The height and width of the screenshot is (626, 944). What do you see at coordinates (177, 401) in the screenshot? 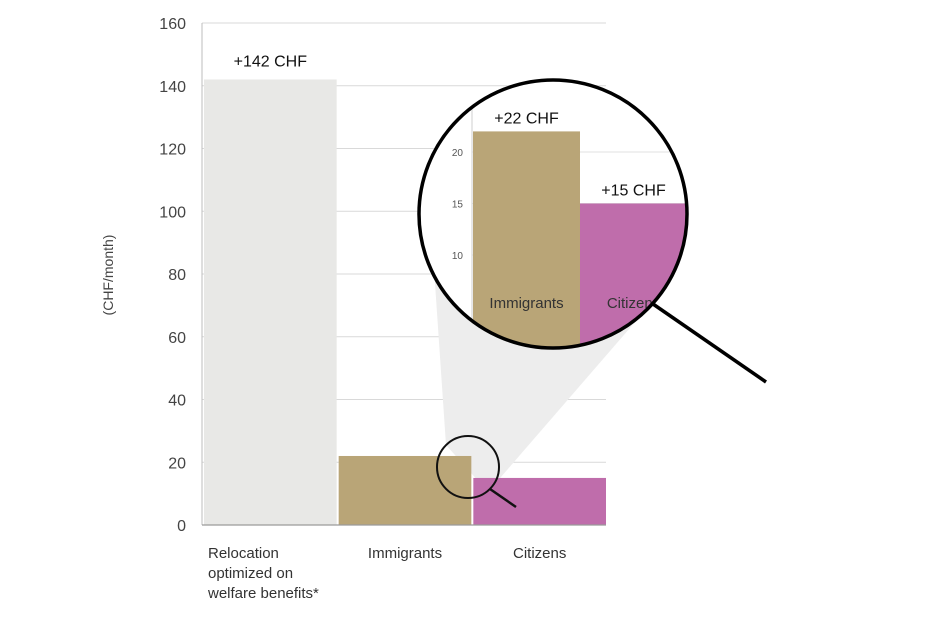
I see `y-tick-label: 40` at bounding box center [177, 401].